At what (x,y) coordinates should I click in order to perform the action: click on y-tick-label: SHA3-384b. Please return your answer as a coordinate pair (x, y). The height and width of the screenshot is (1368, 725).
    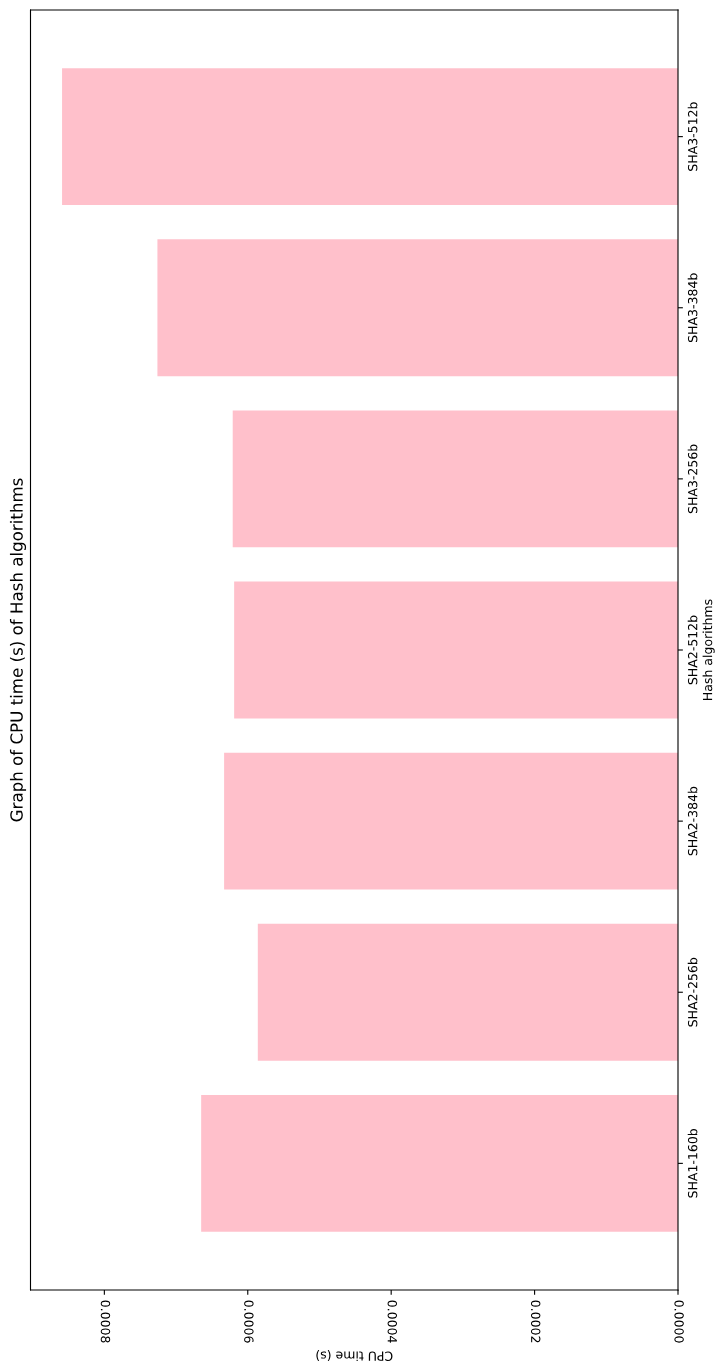
    Looking at the image, I should click on (692, 307).